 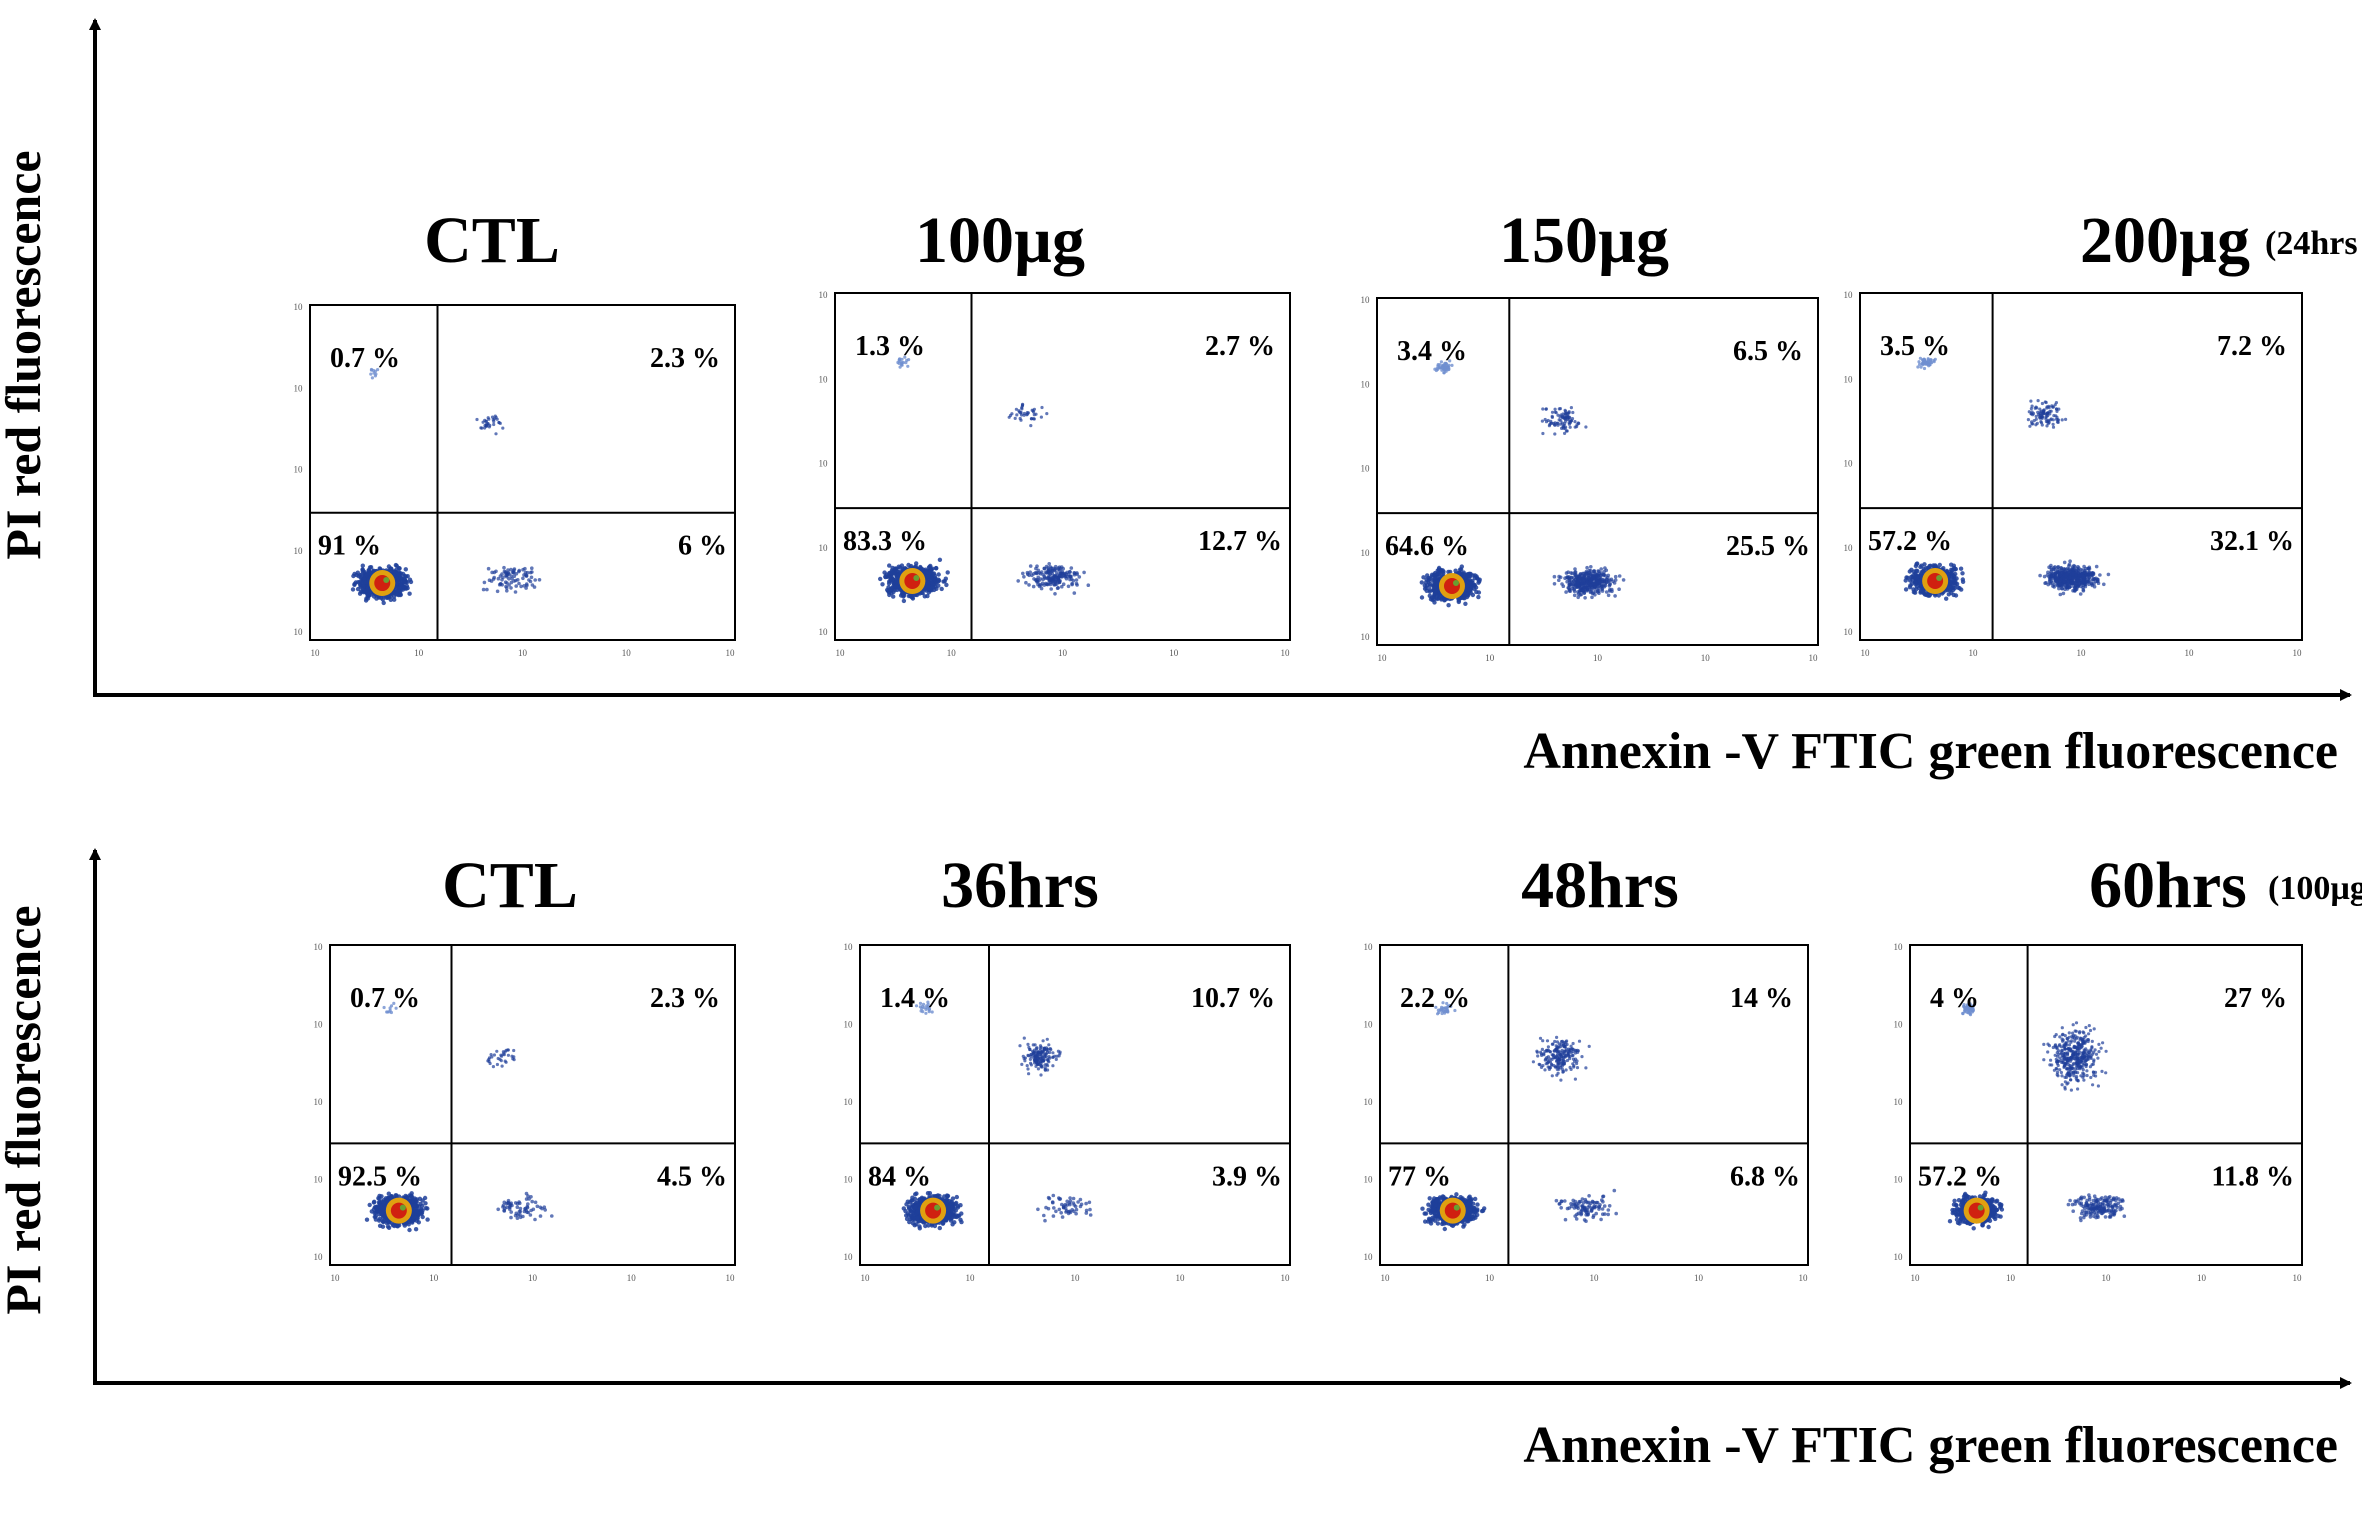 I want to click on quadrant-percent-label: 2.3 %, so click(x=685, y=358).